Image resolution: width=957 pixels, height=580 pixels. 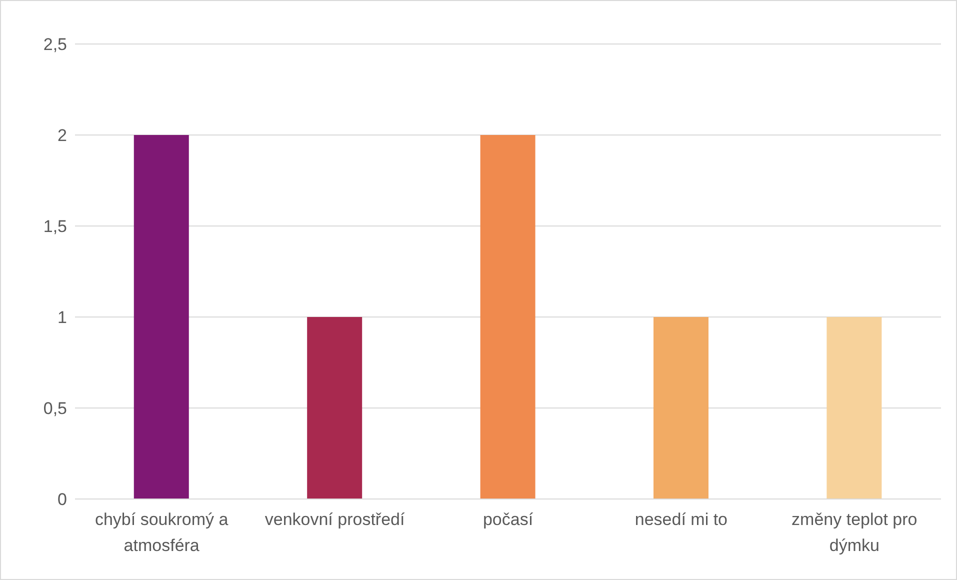 I want to click on y-tick-label: 1, so click(x=62, y=318).